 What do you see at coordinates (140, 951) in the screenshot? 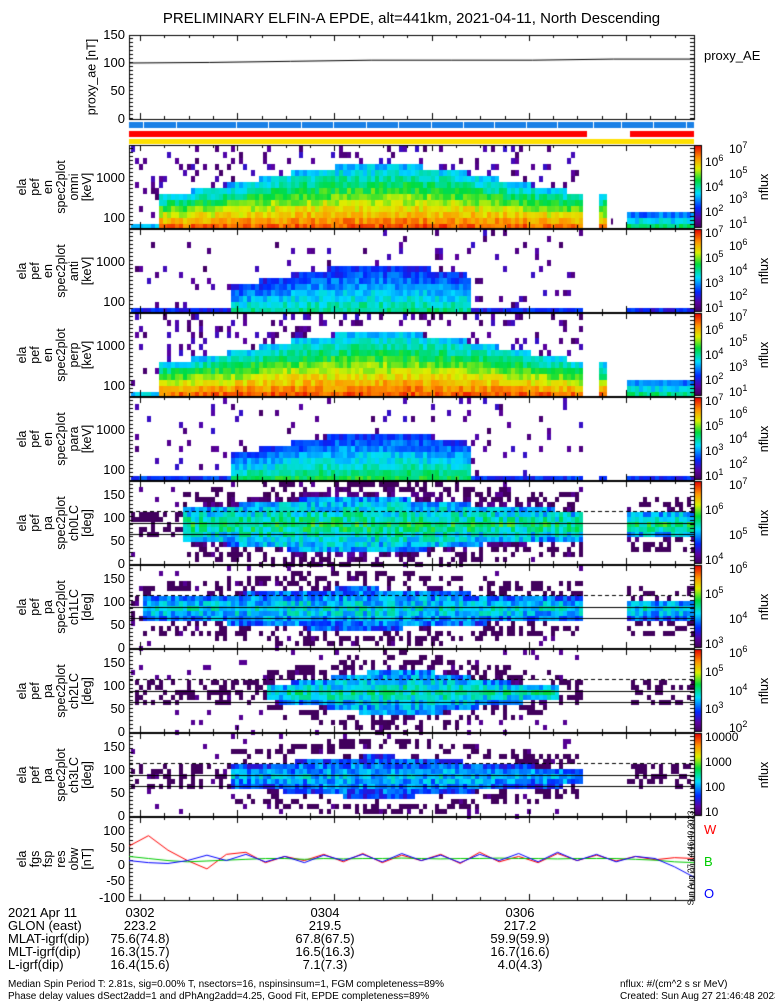
I see `row-value: 16.3(15.7)` at bounding box center [140, 951].